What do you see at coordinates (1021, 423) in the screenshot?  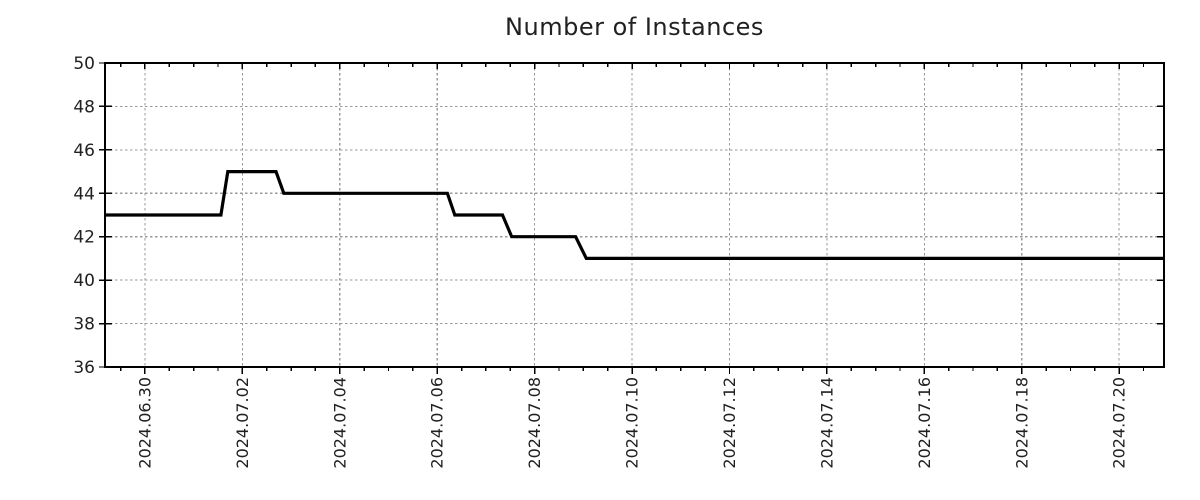 I see `x-tick-label: 2024.07.18` at bounding box center [1021, 423].